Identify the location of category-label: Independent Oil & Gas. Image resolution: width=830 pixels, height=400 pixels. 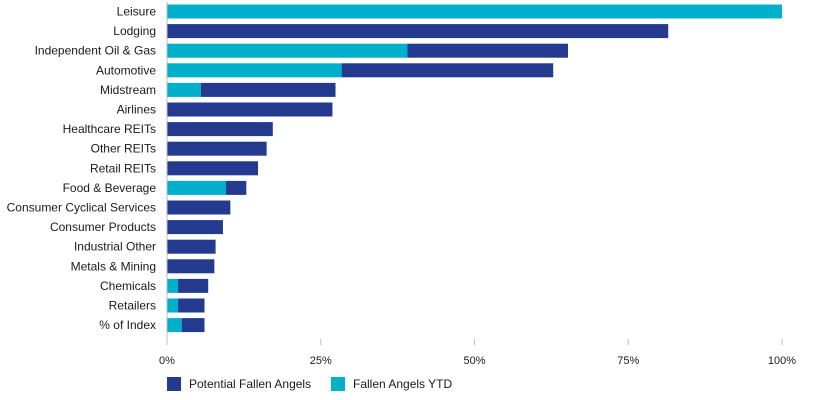
(95, 51).